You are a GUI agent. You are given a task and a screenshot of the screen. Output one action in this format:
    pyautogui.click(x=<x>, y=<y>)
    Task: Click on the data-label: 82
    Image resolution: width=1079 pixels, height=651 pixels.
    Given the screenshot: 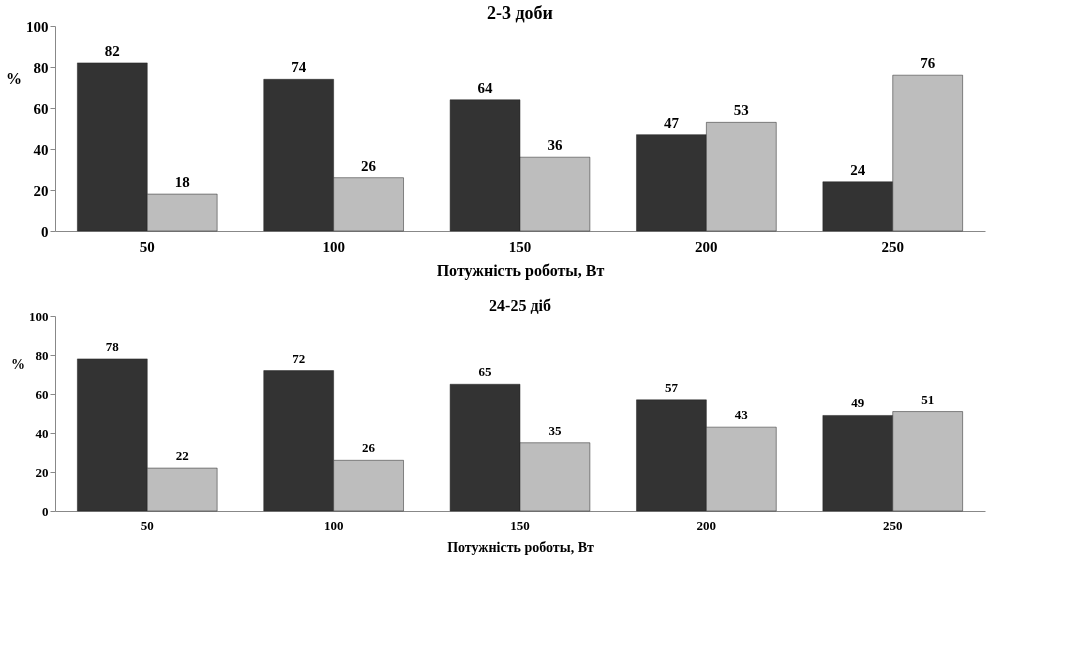 What is the action you would take?
    pyautogui.click(x=112, y=50)
    